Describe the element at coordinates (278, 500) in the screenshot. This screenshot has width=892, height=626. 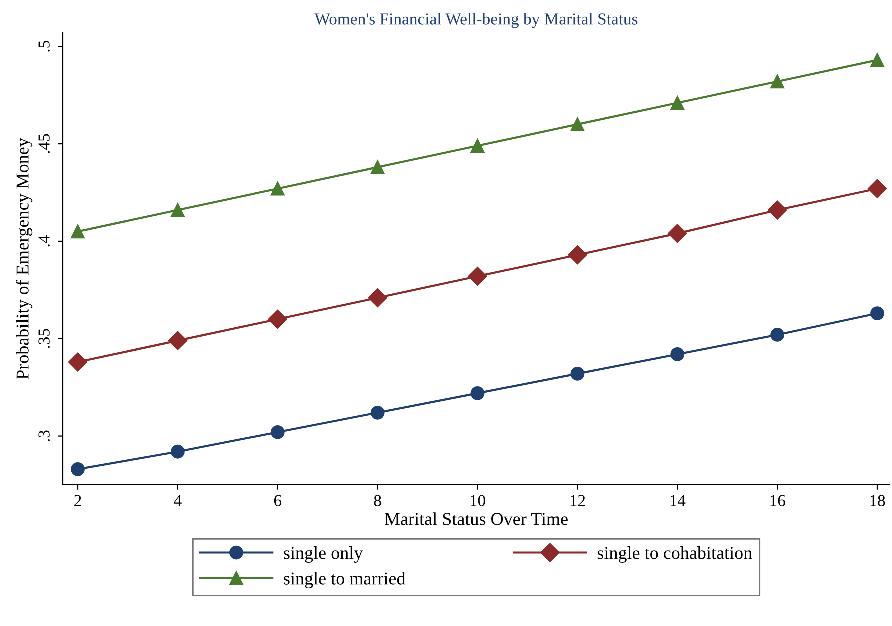
I see `x-tick-label: 6` at that location.